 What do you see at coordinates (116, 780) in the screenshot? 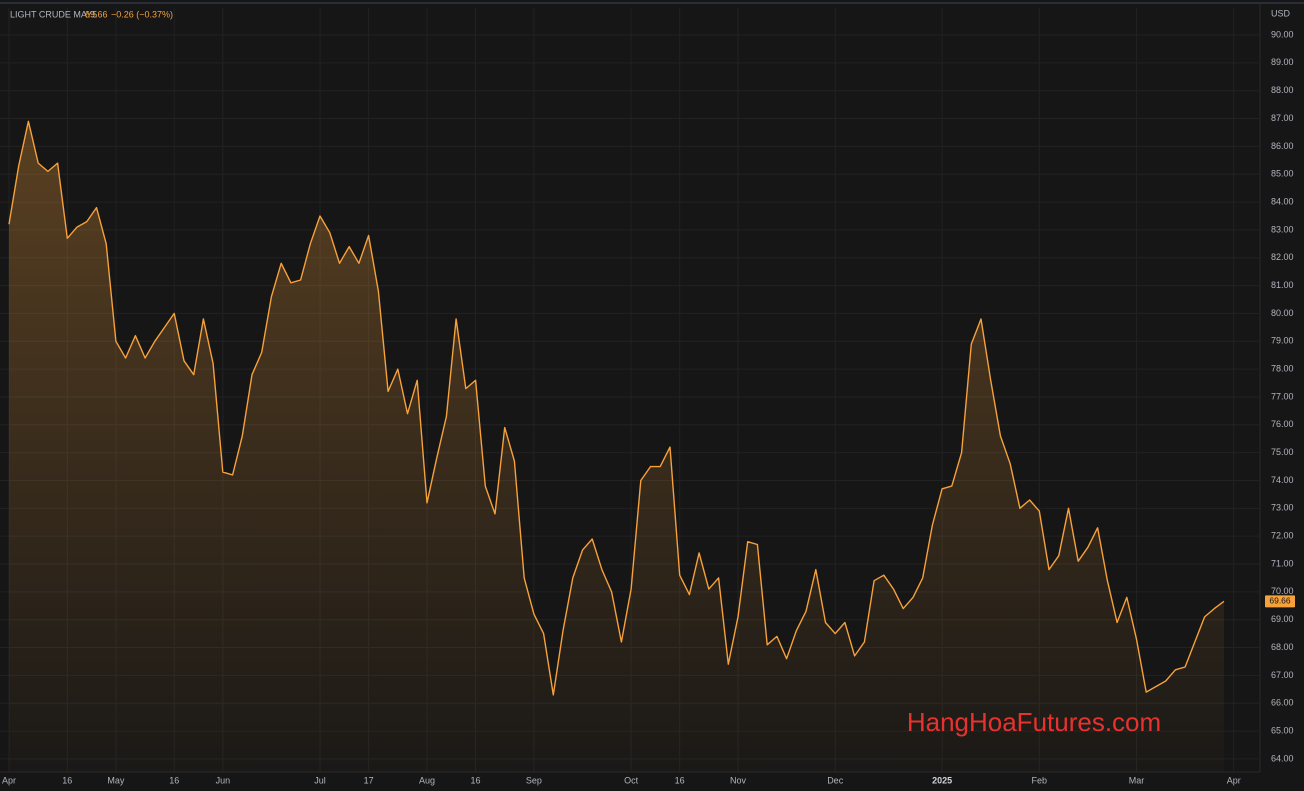
I see `x-tick-label: May` at bounding box center [116, 780].